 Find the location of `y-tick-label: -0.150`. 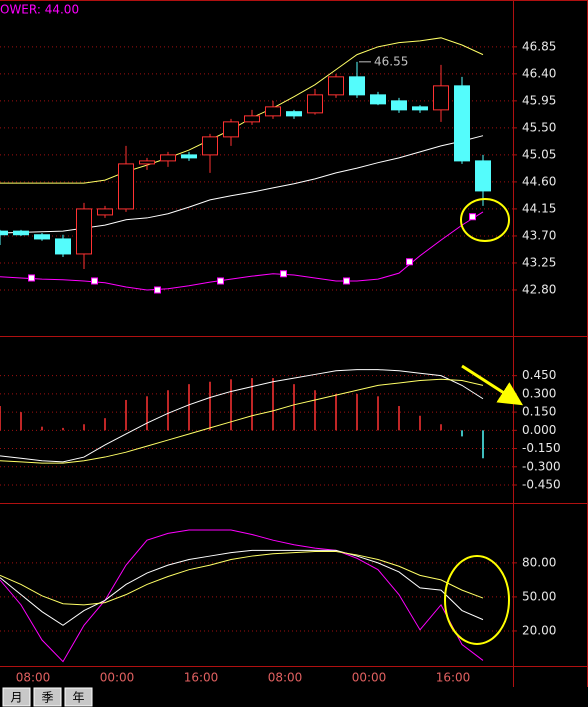

y-tick-label: -0.150 is located at coordinates (541, 448).